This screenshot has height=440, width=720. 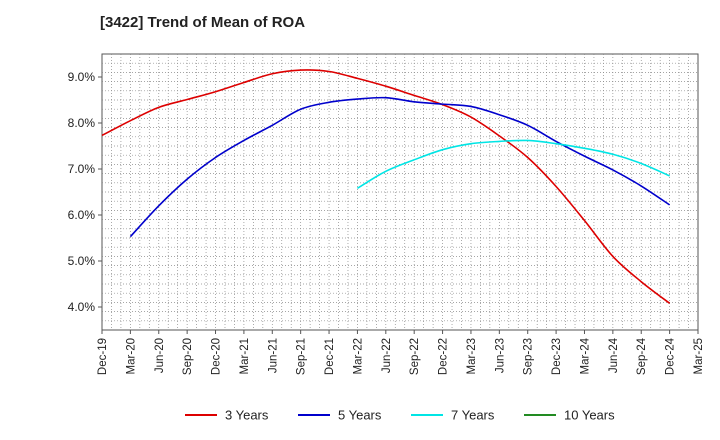 I want to click on legend-label-5-years: 5 Years, so click(x=360, y=415).